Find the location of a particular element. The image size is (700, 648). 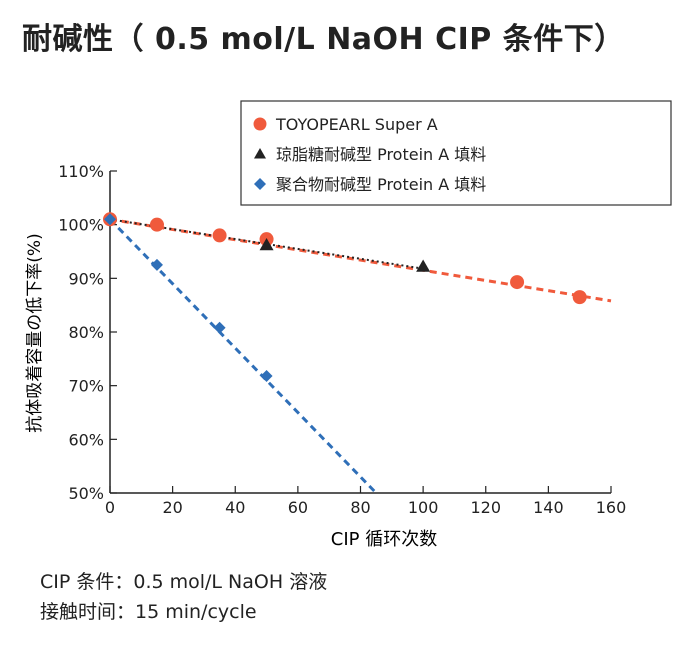

cip-condition-text: CIP 条件：0.5 mol/L NaOH 溶液 is located at coordinates (184, 582).